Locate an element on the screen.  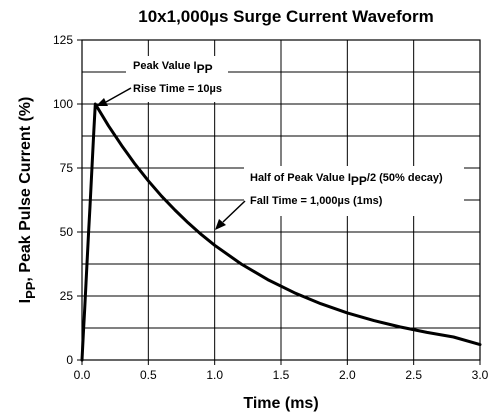
annotation-peak-line2: Rise Time = 10µs is located at coordinates (177, 89).